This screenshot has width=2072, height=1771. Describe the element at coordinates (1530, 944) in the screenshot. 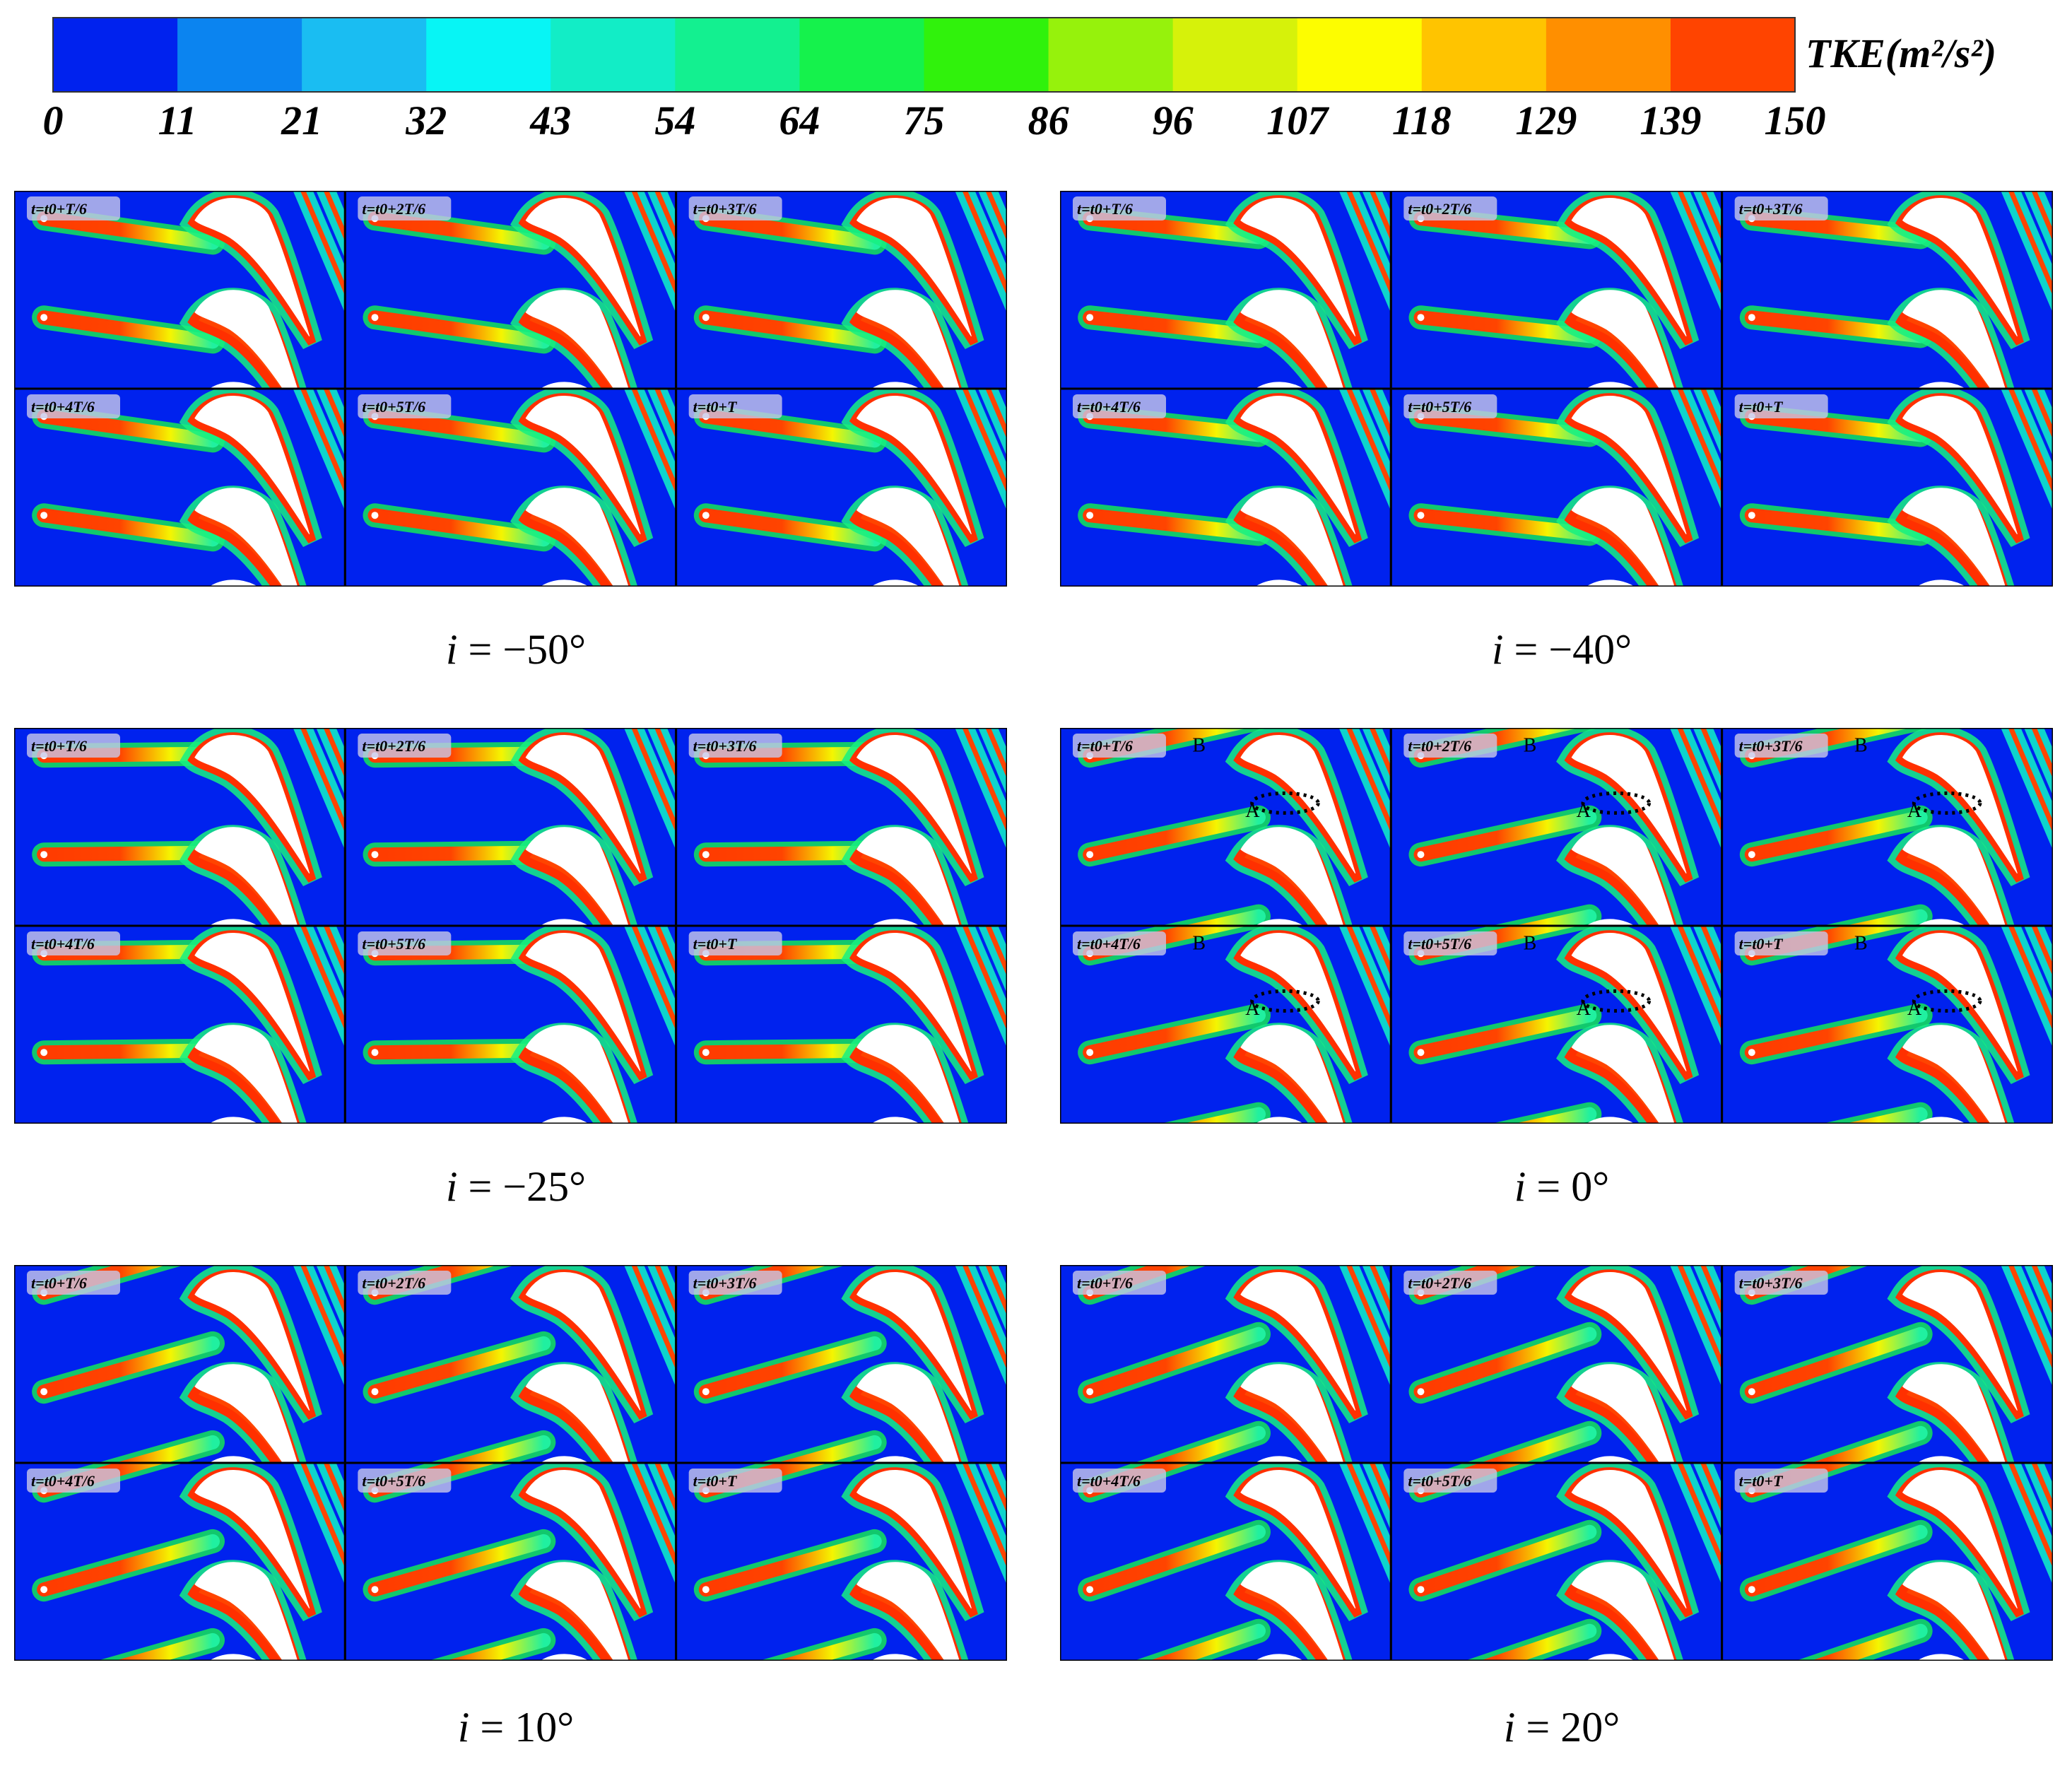

I see `marker-b: B` at that location.